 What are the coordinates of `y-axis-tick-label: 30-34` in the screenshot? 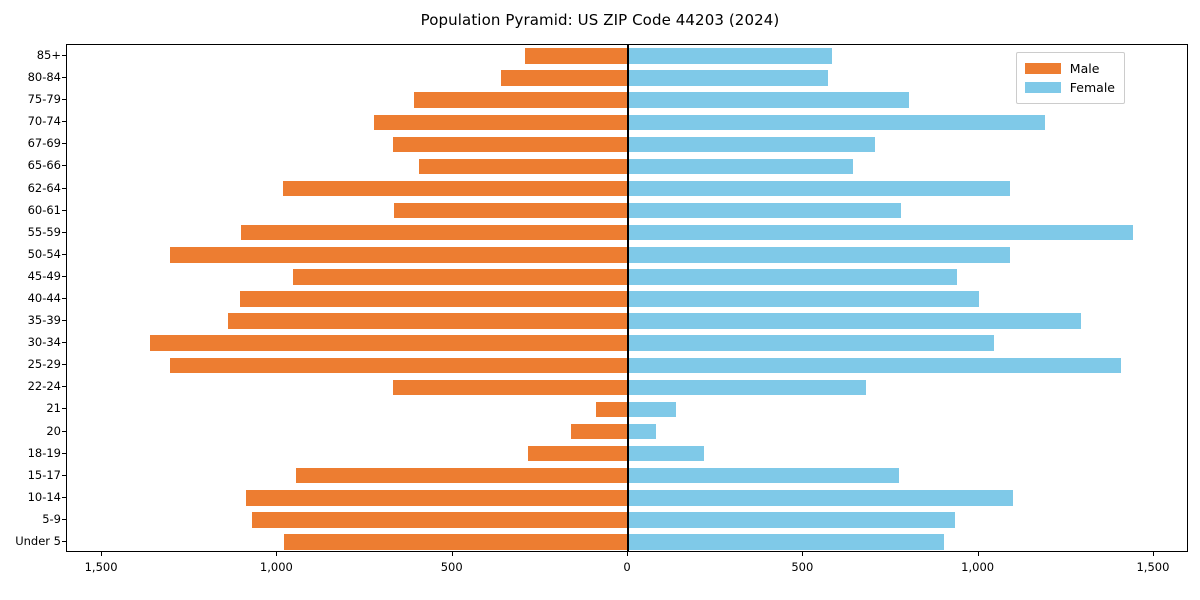 It's located at (44, 342).